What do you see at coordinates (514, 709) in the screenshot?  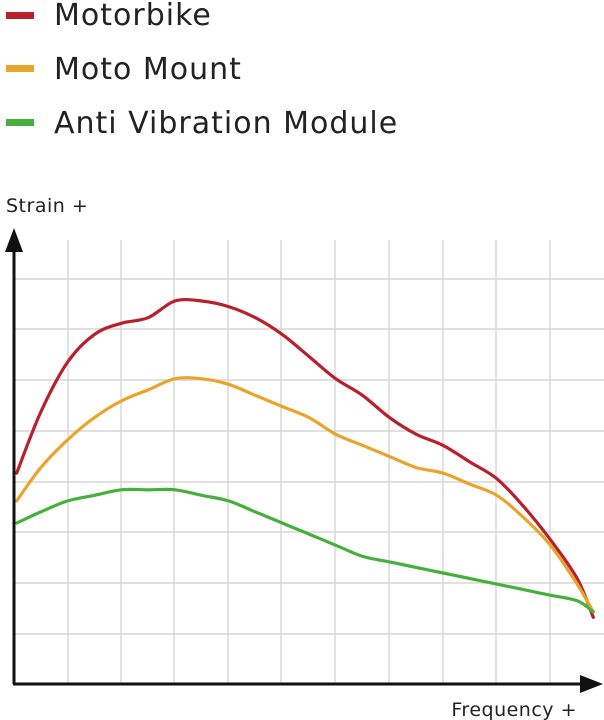 I see `x-axis-label: Frequency +` at bounding box center [514, 709].